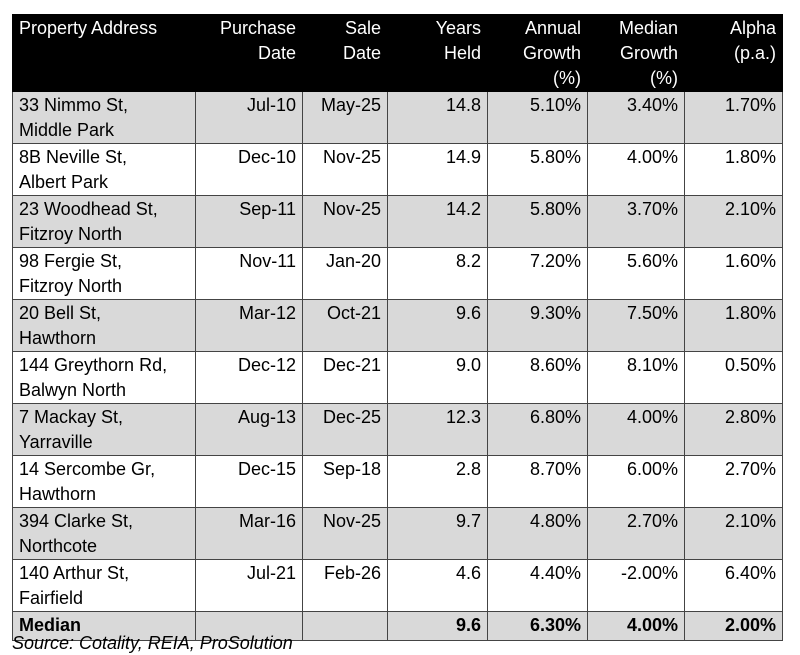 This screenshot has width=800, height=655. I want to click on value-cell: 9.30%, so click(537, 325).